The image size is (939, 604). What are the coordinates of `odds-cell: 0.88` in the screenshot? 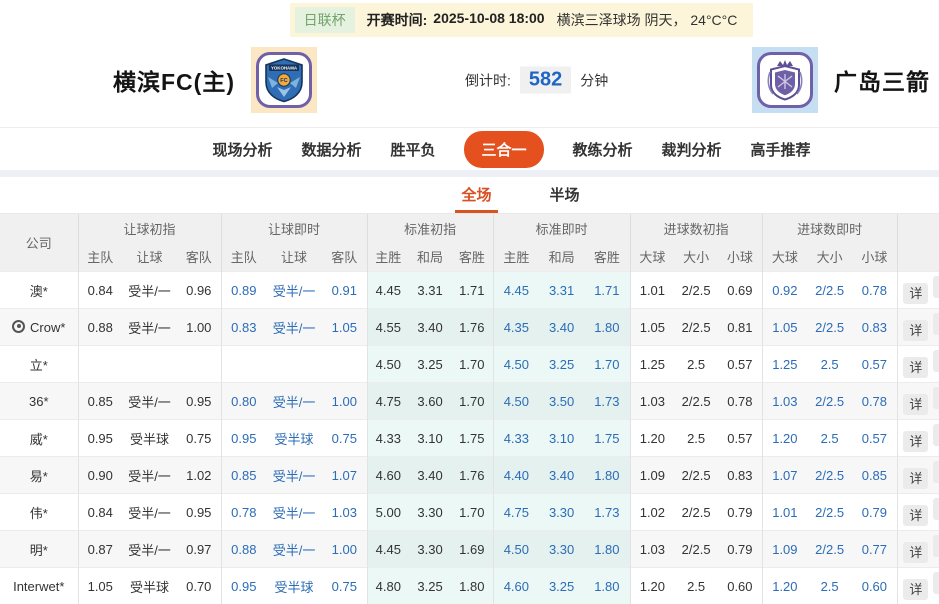 It's located at (243, 549).